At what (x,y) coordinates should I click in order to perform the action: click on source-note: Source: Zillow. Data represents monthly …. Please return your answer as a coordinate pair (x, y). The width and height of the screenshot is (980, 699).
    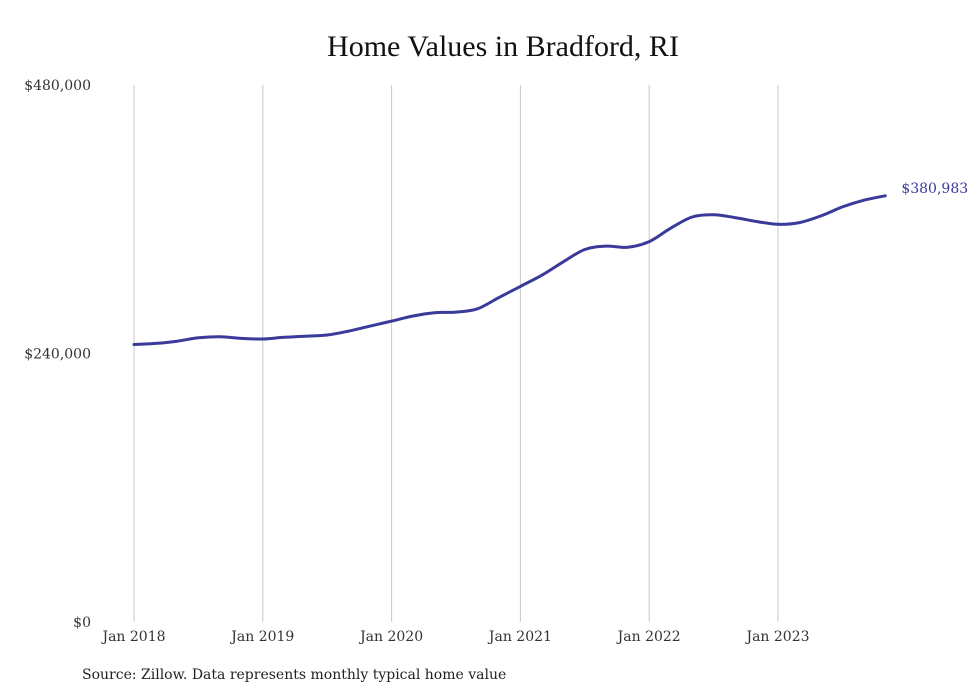
    Looking at the image, I should click on (294, 675).